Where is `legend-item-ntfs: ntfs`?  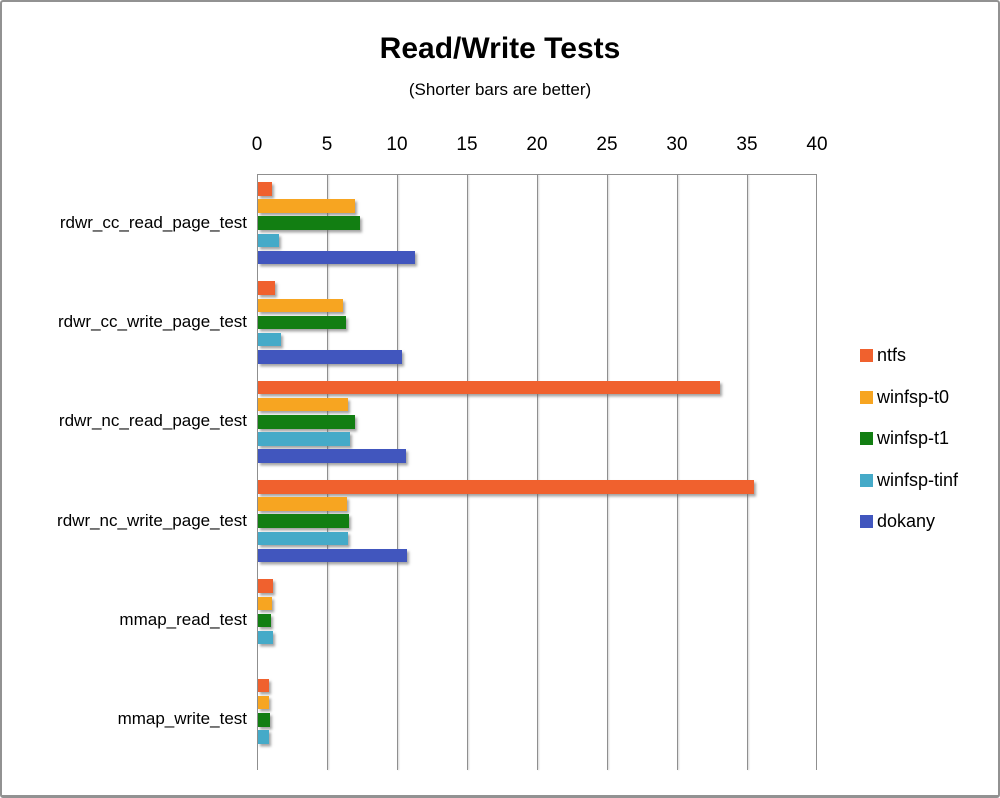
legend-item-ntfs: ntfs is located at coordinates (883, 355).